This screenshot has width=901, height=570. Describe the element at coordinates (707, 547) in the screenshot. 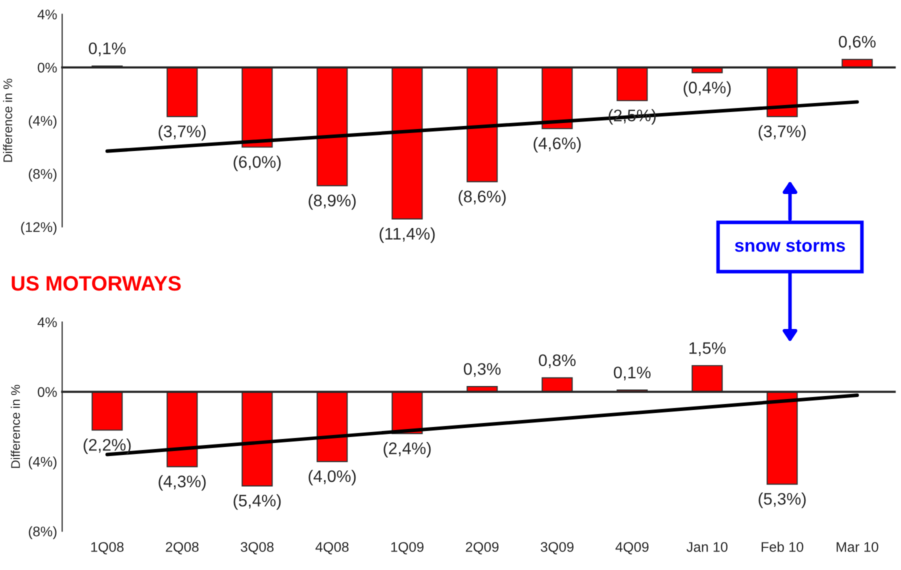

I see `x-tick-label: Jan 10` at that location.